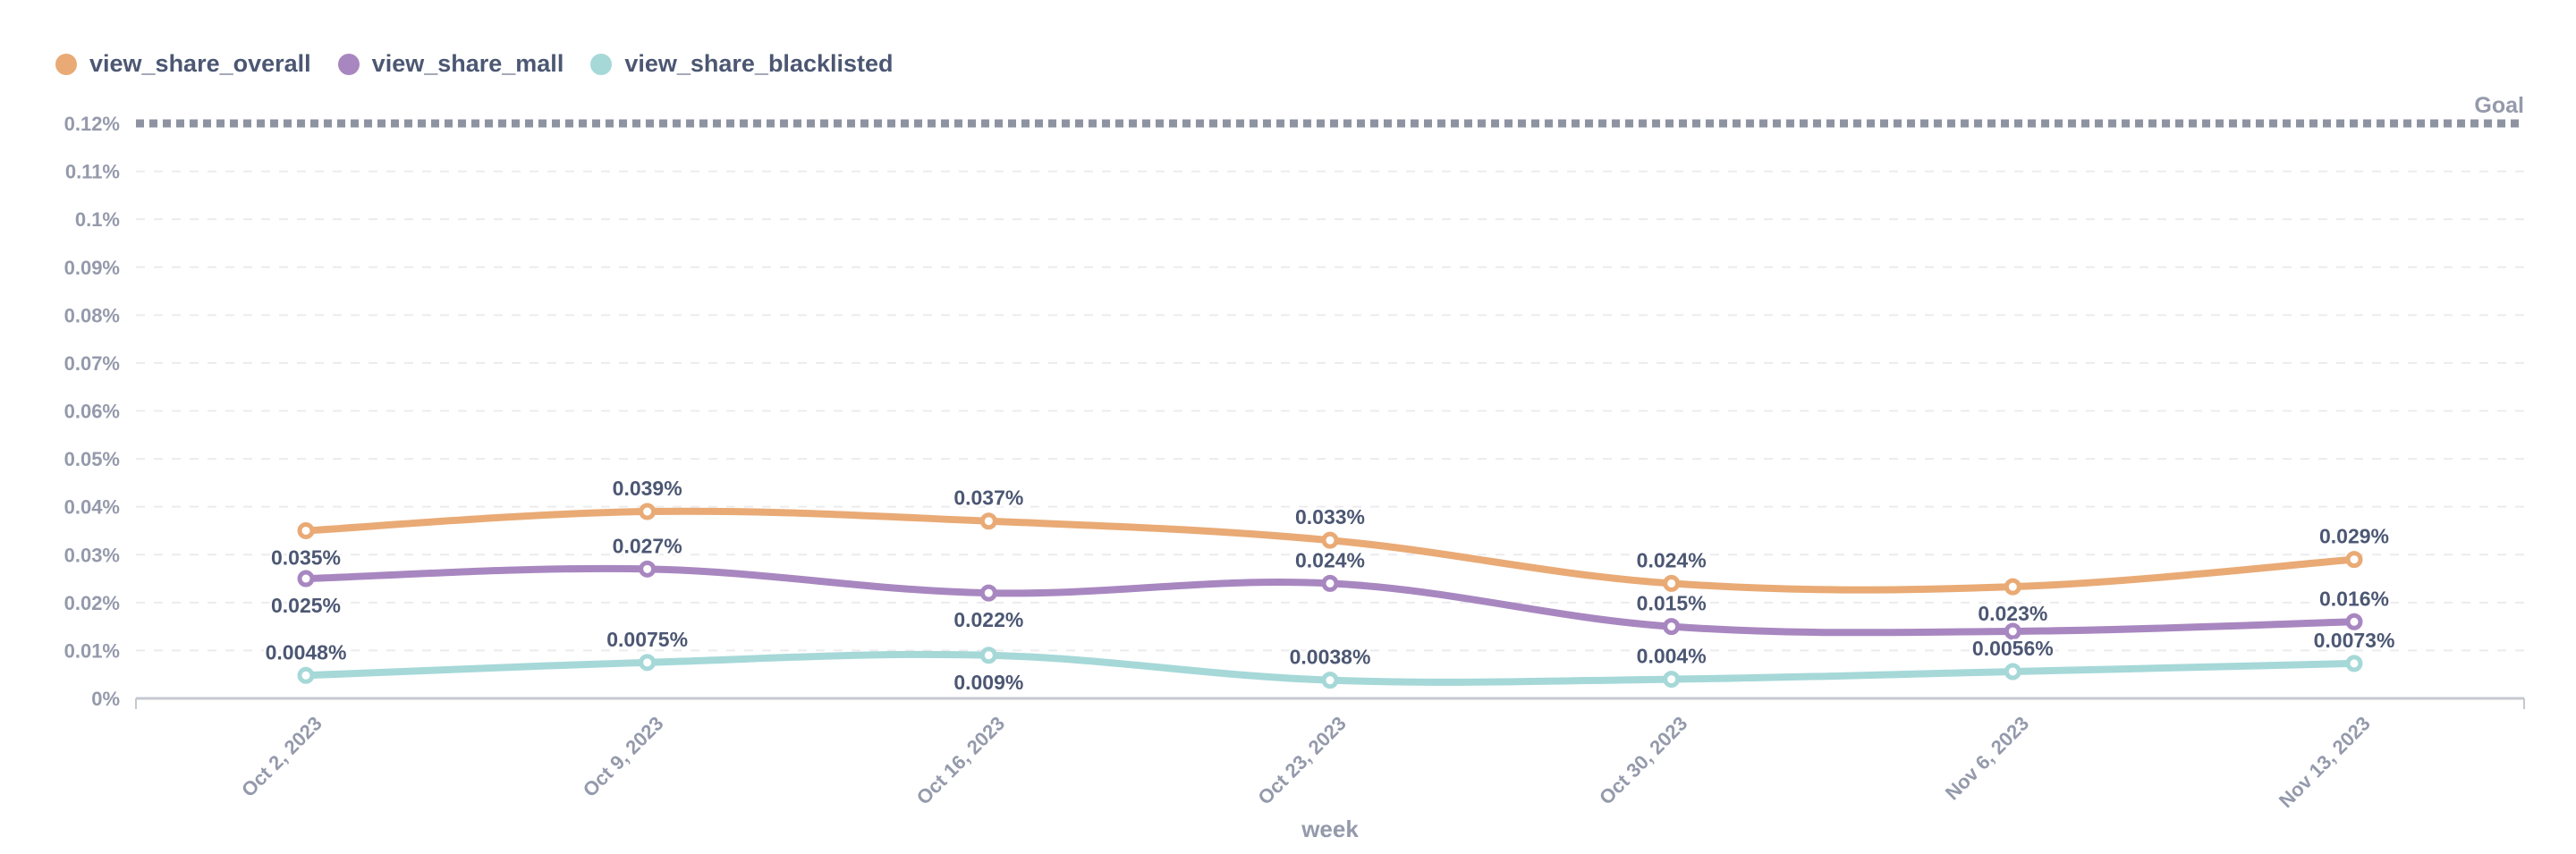 This screenshot has height=854, width=2576. What do you see at coordinates (92, 412) in the screenshot?
I see `y-tick-label: 0.06%` at bounding box center [92, 412].